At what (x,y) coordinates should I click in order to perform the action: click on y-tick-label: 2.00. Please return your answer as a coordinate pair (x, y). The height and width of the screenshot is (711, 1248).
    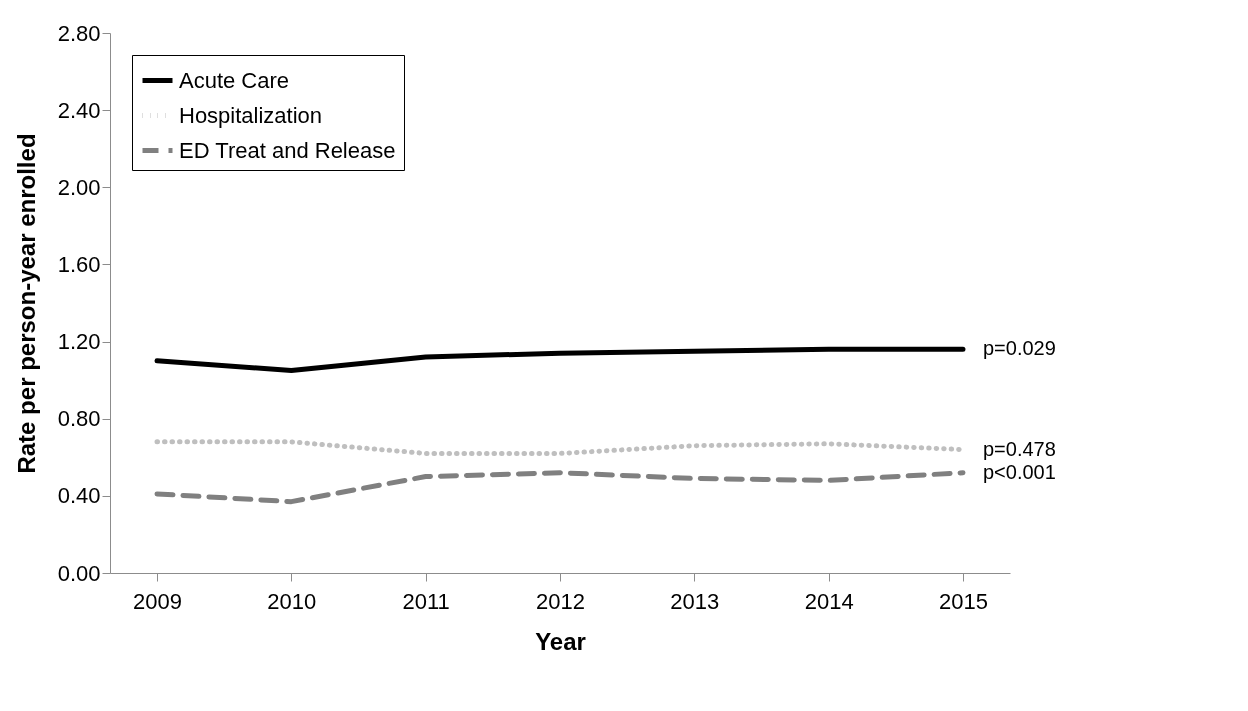
    Looking at the image, I should click on (79, 187).